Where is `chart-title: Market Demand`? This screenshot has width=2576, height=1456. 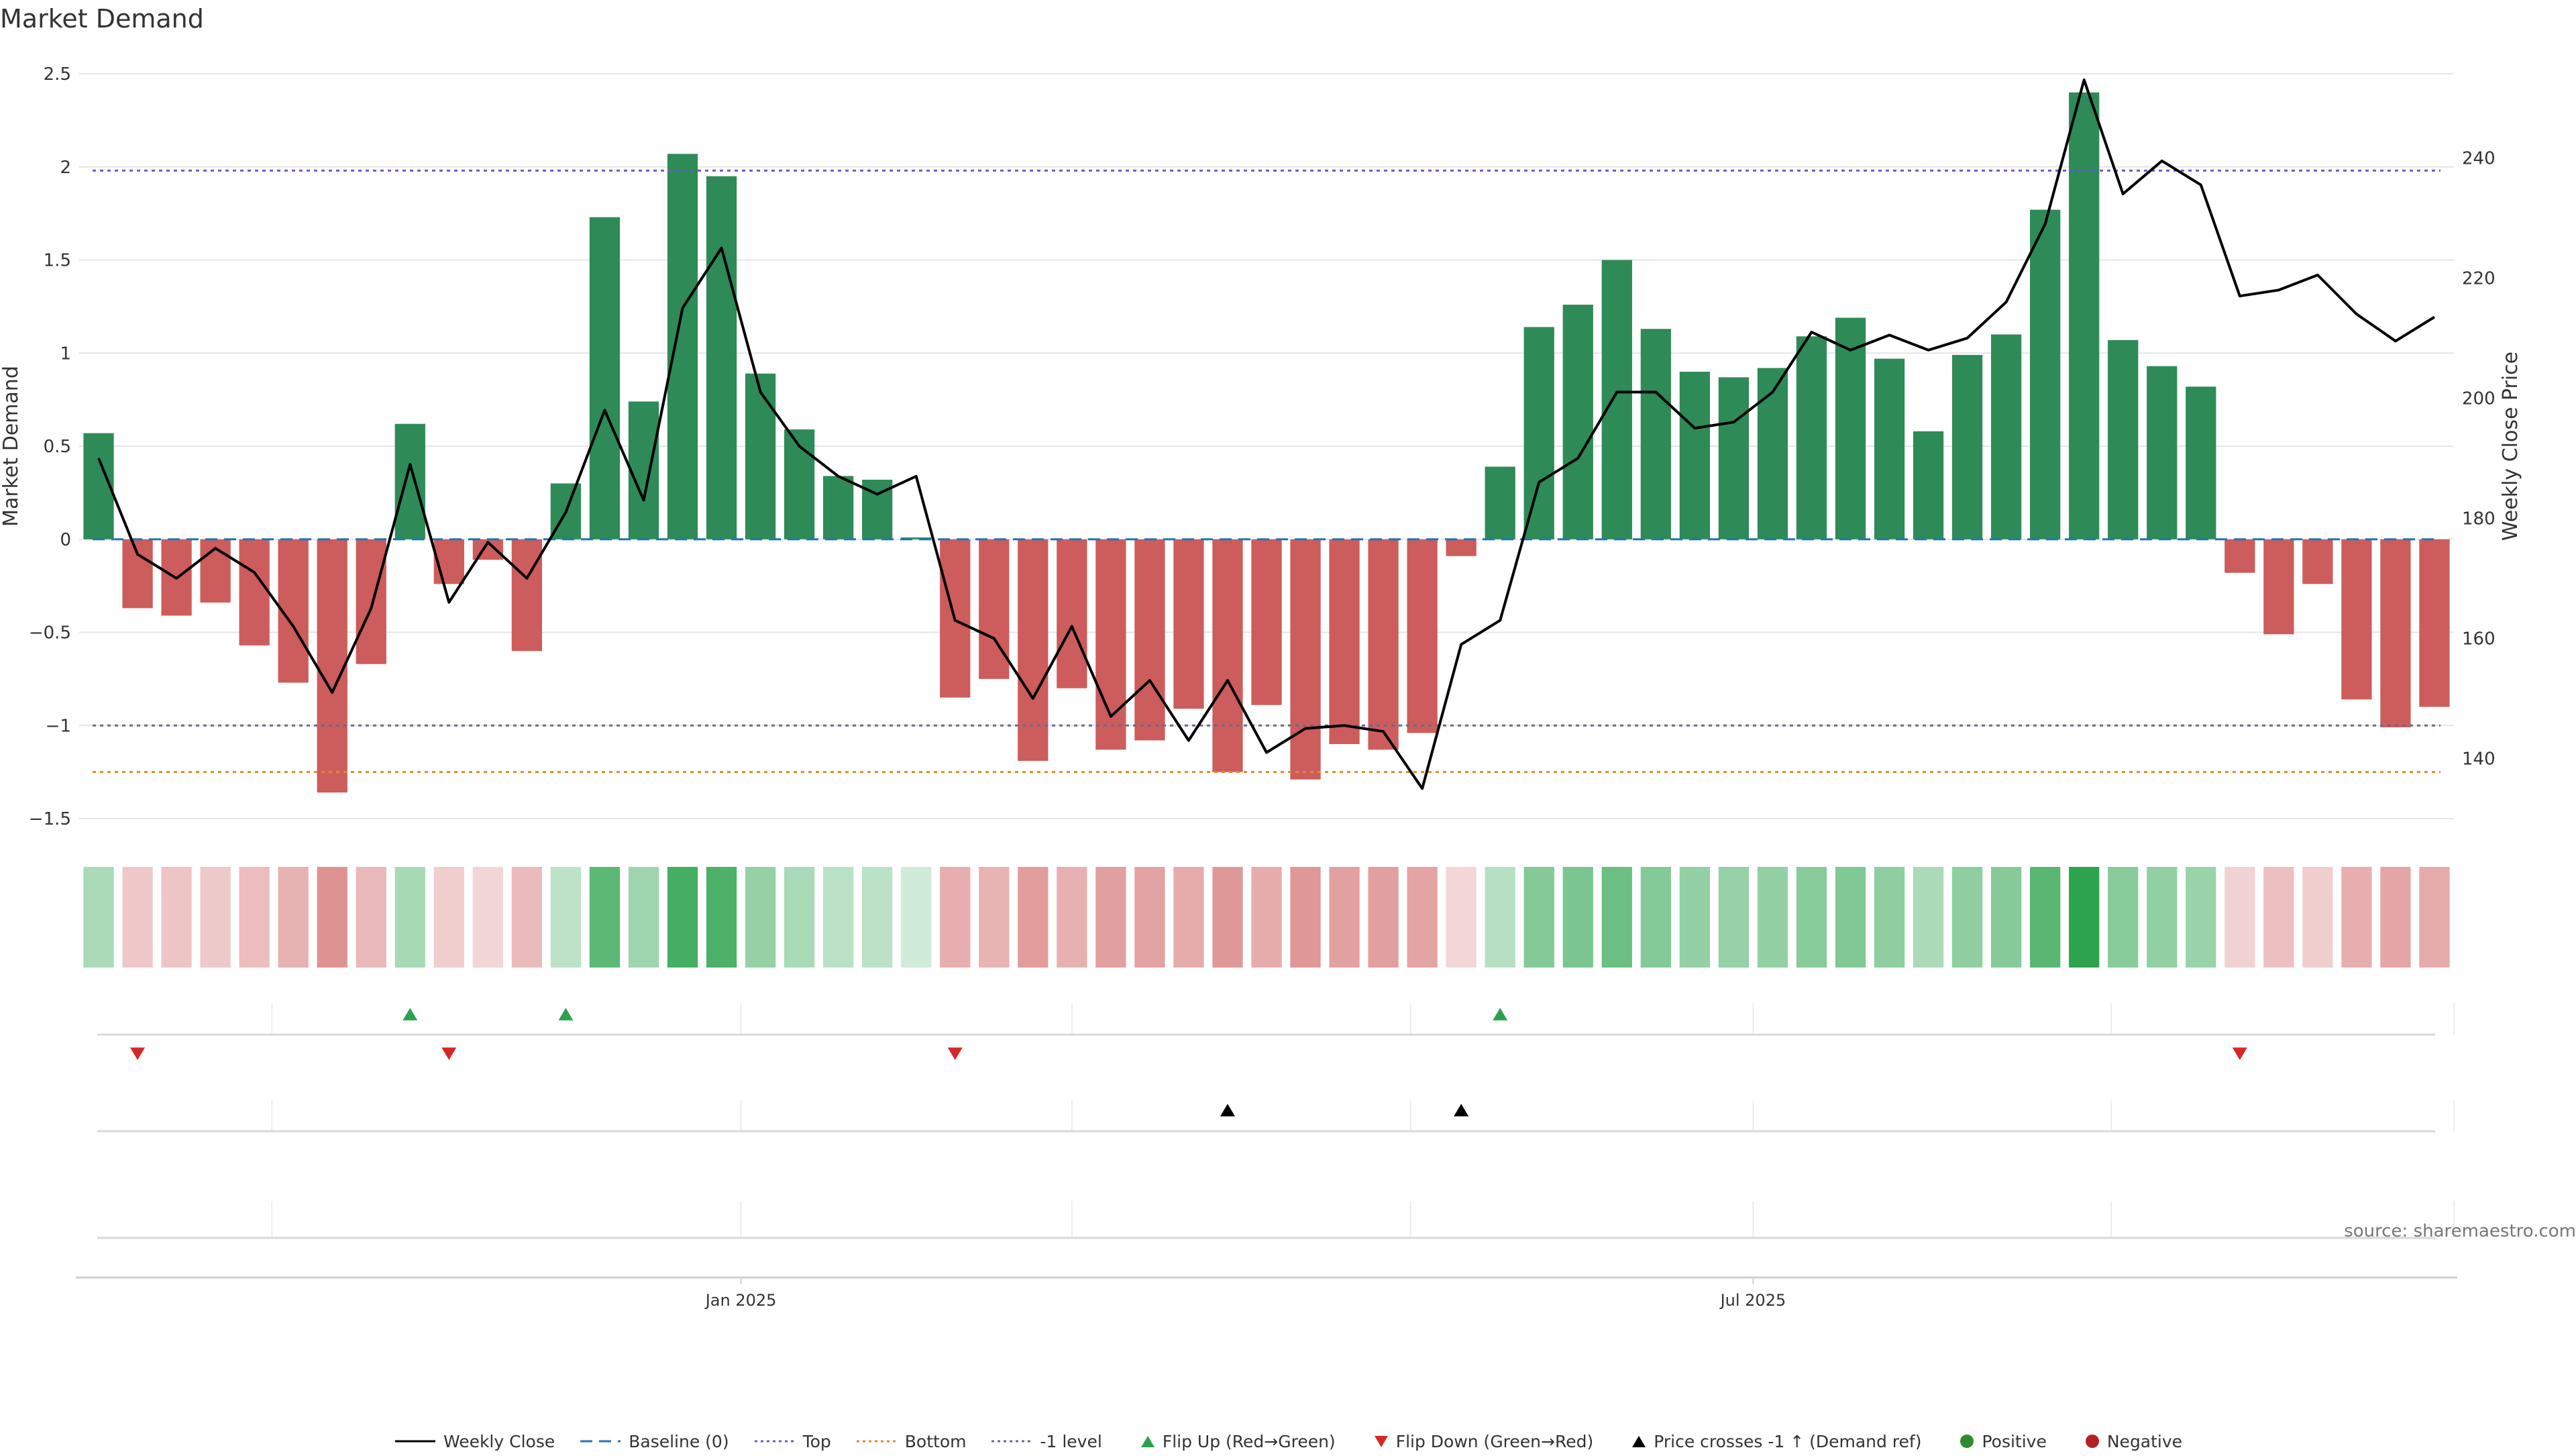
chart-title: Market Demand is located at coordinates (102, 19).